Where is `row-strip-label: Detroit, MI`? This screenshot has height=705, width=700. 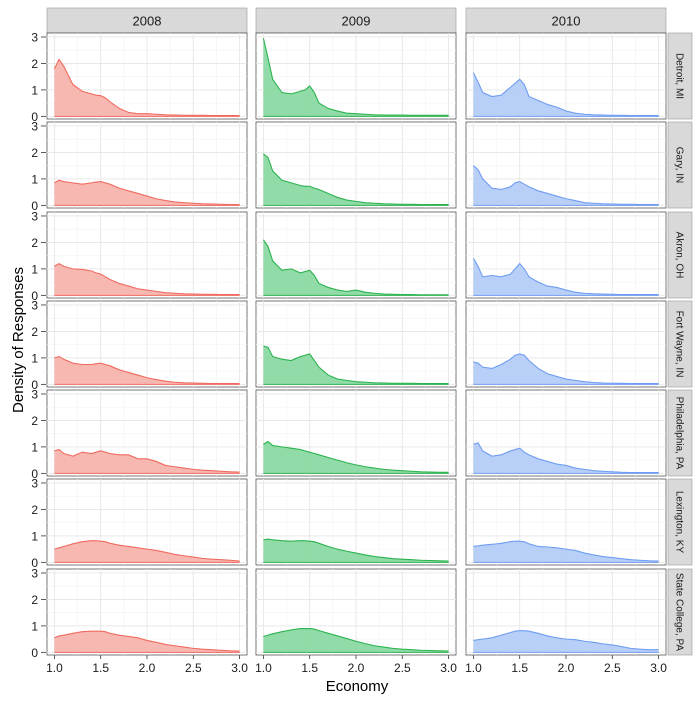 row-strip-label: Detroit, MI is located at coordinates (679, 76).